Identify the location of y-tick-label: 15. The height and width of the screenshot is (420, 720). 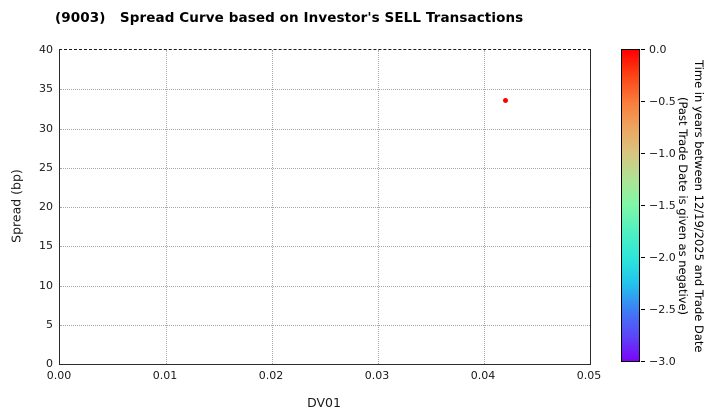
(46, 246).